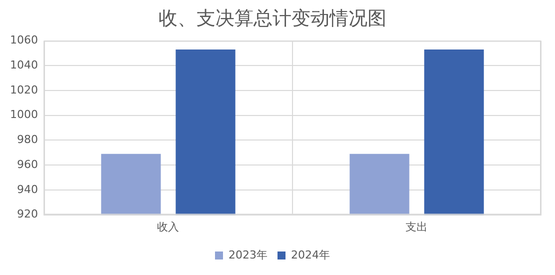  I want to click on y-tick-label: 1060, so click(24, 40).